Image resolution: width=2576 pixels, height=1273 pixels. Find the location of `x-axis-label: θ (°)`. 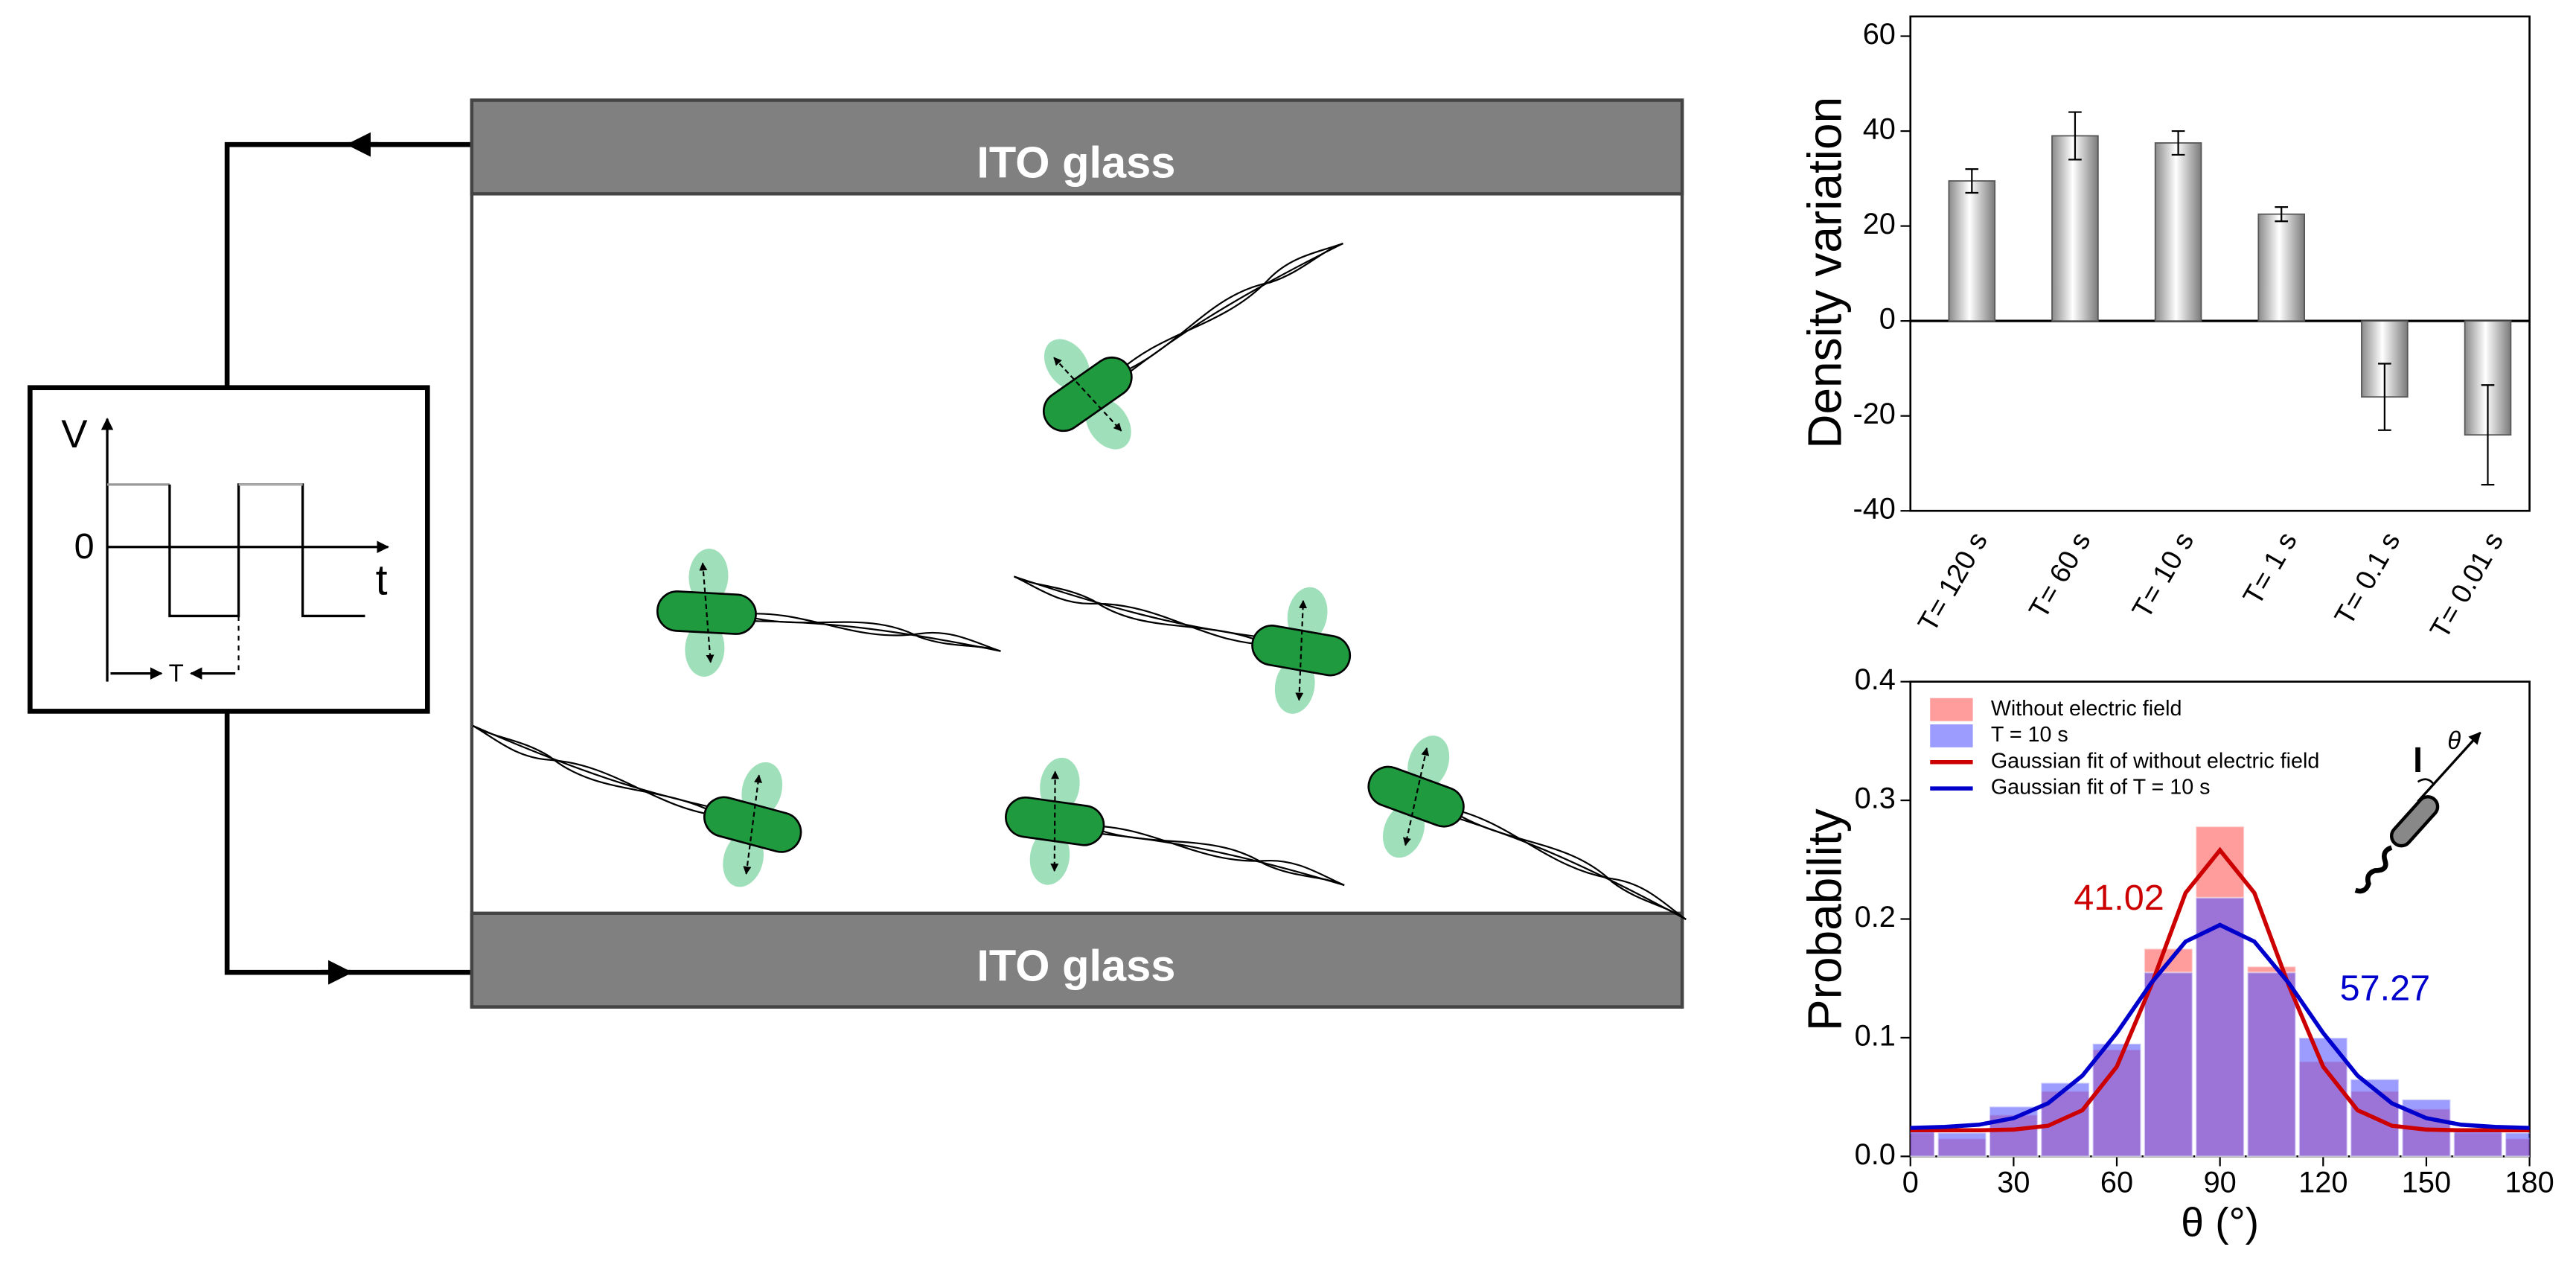

x-axis-label: θ (°) is located at coordinates (2220, 1222).